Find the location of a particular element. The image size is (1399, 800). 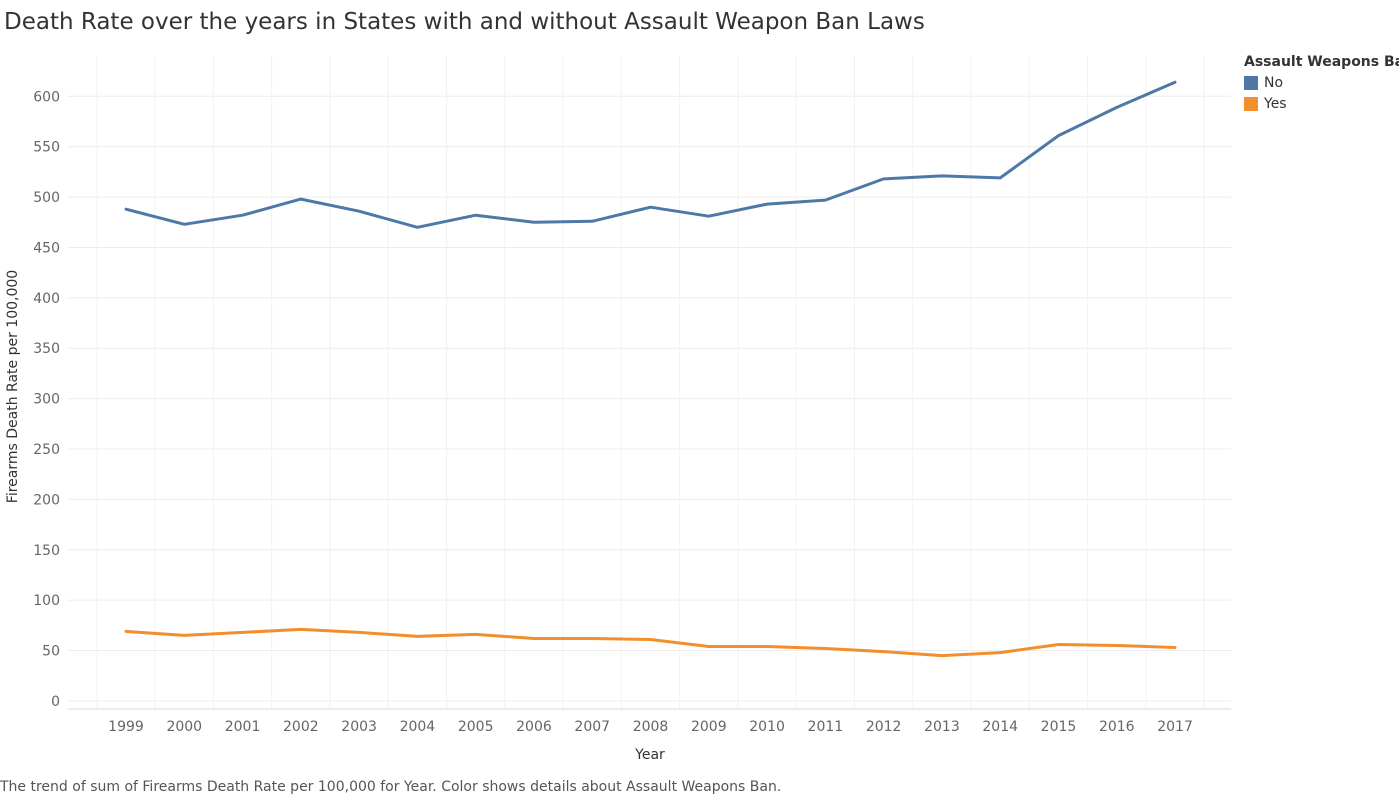

legend-item-no: No is located at coordinates (1321, 83).